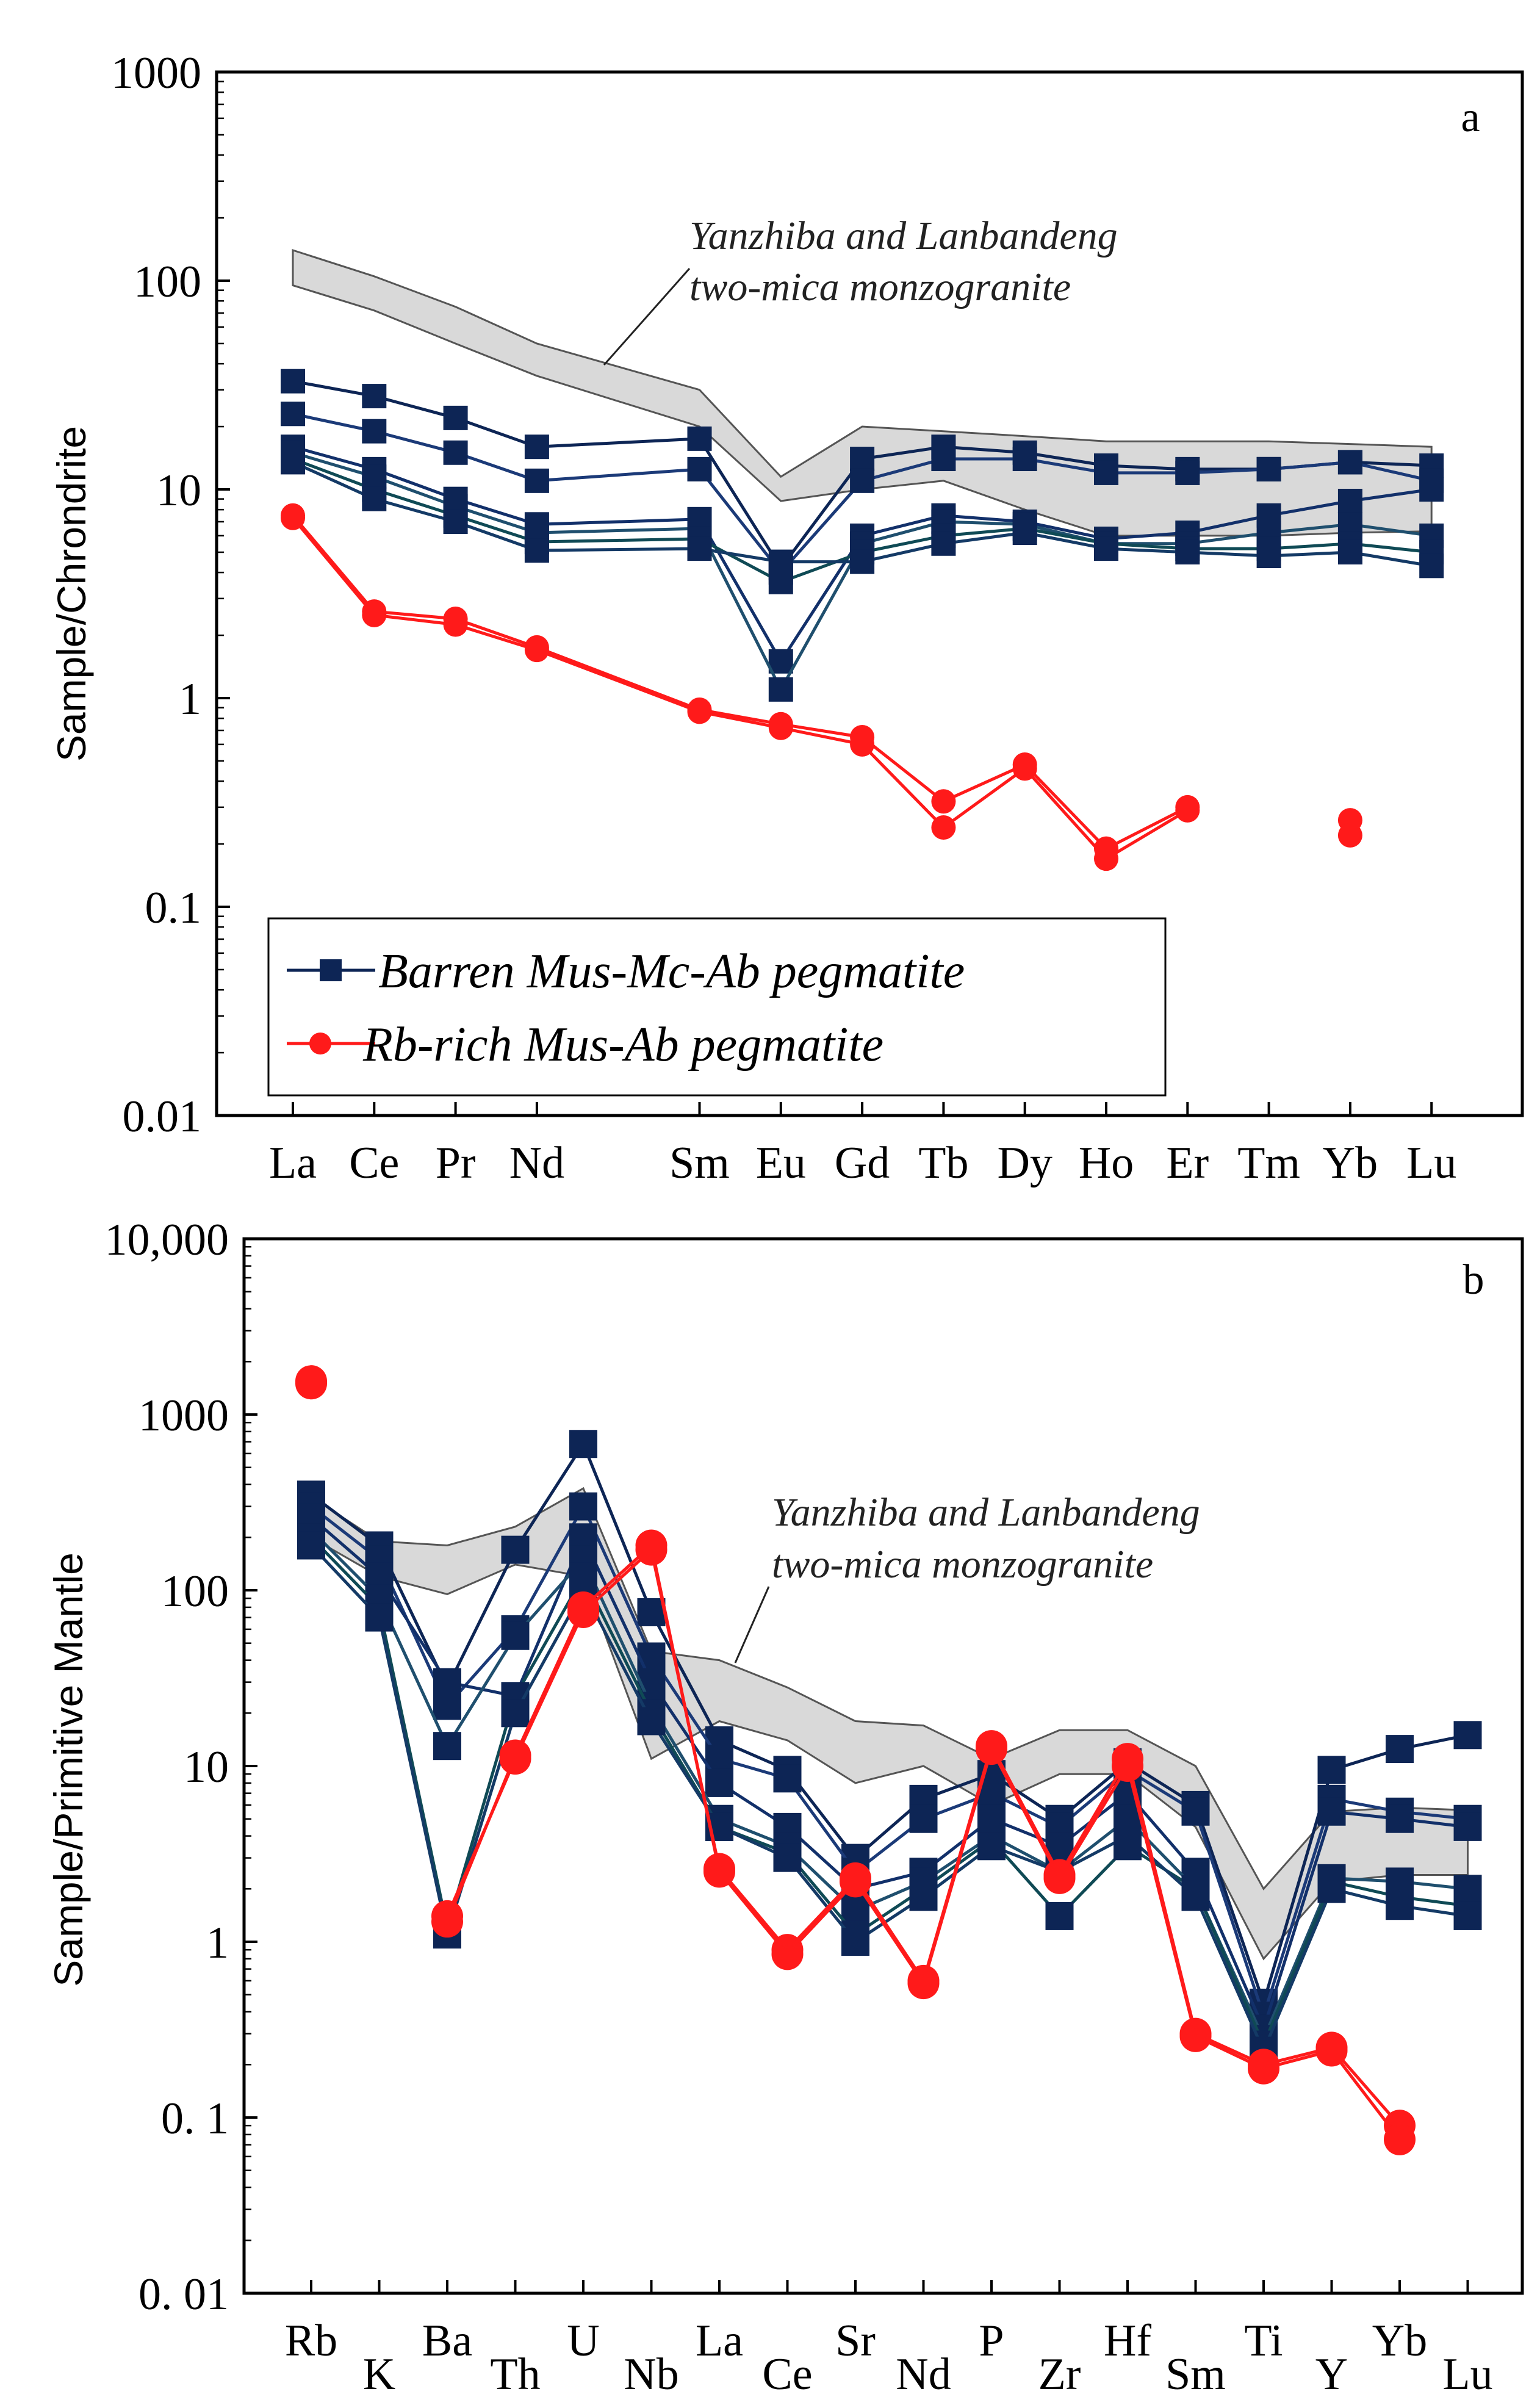 The image size is (1540, 2397). Describe the element at coordinates (184, 2294) in the screenshot. I see `panel-b-y-tick-label: 0. 01` at that location.